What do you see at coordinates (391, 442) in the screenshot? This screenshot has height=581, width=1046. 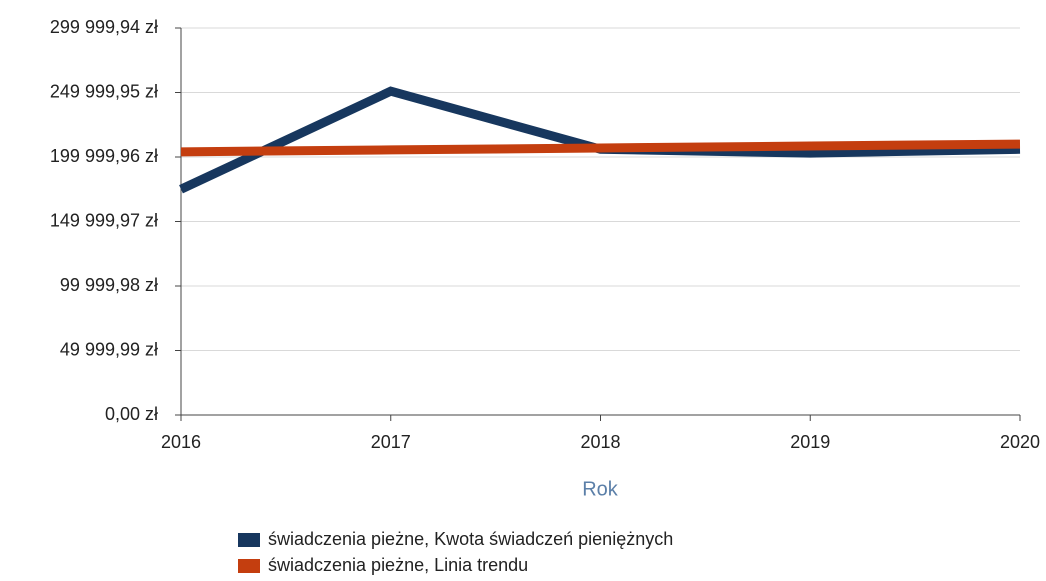 I see `x-tick-label: 2017` at bounding box center [391, 442].